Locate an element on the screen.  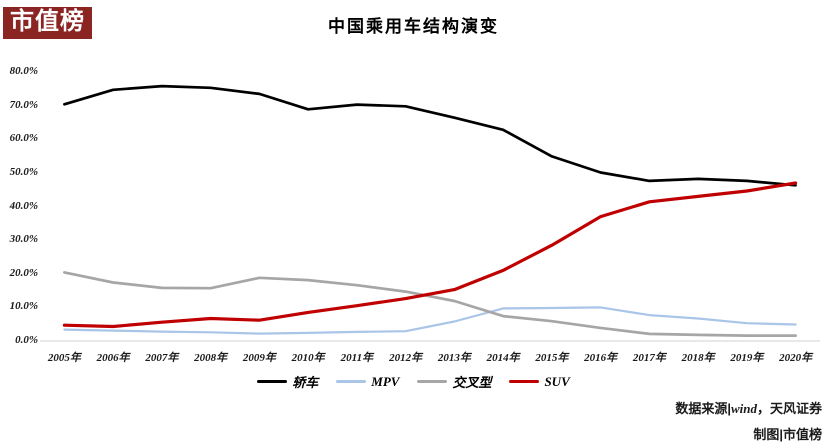
data-source-suffix: ，天风证券 is located at coordinates (789, 408).